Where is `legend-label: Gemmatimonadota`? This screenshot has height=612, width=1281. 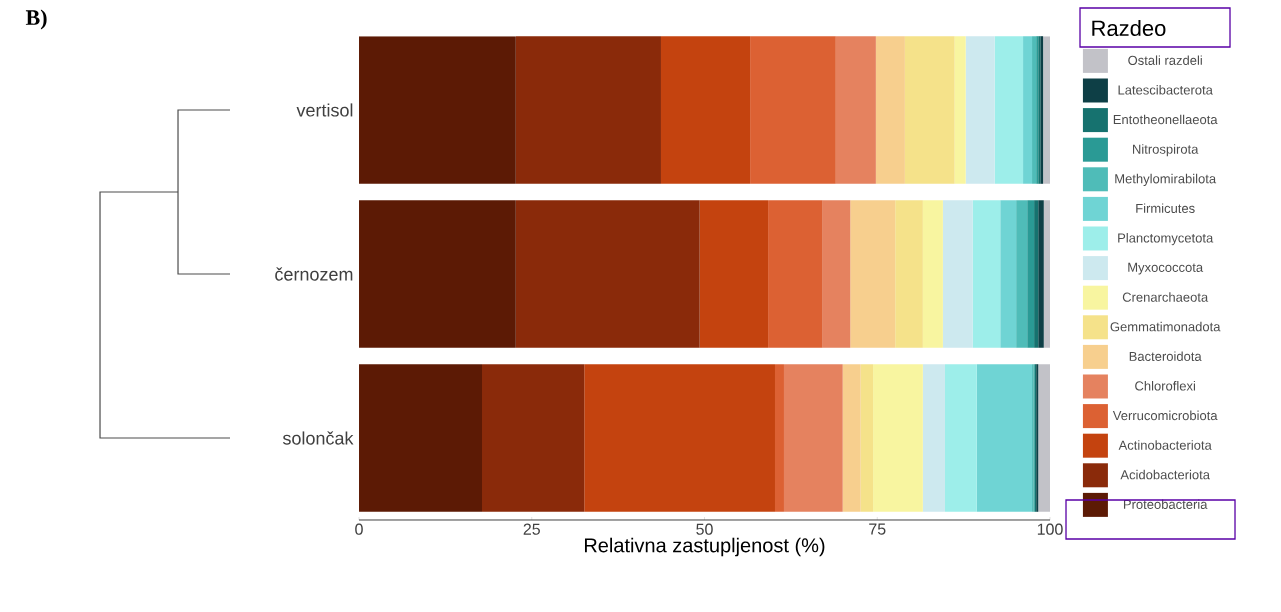
legend-label: Gemmatimonadota is located at coordinates (1165, 326).